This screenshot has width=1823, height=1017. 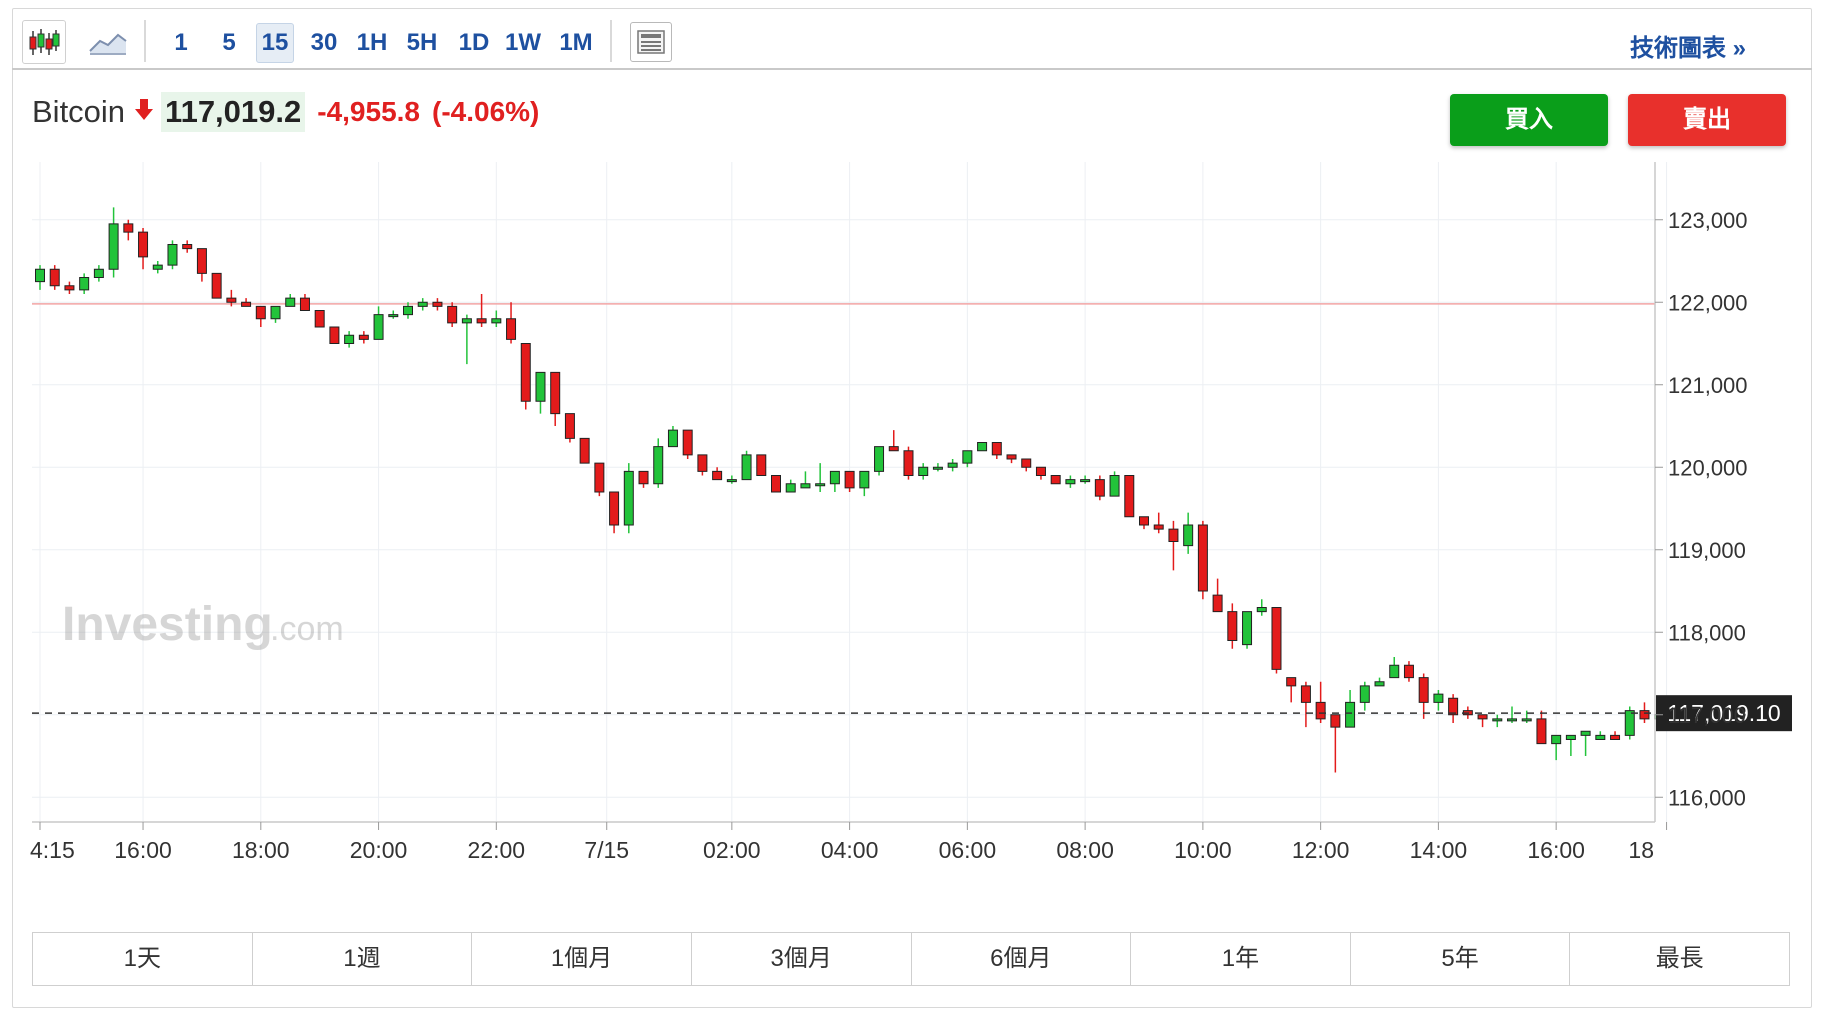 I want to click on interval-1m: 1M, so click(x=576, y=42).